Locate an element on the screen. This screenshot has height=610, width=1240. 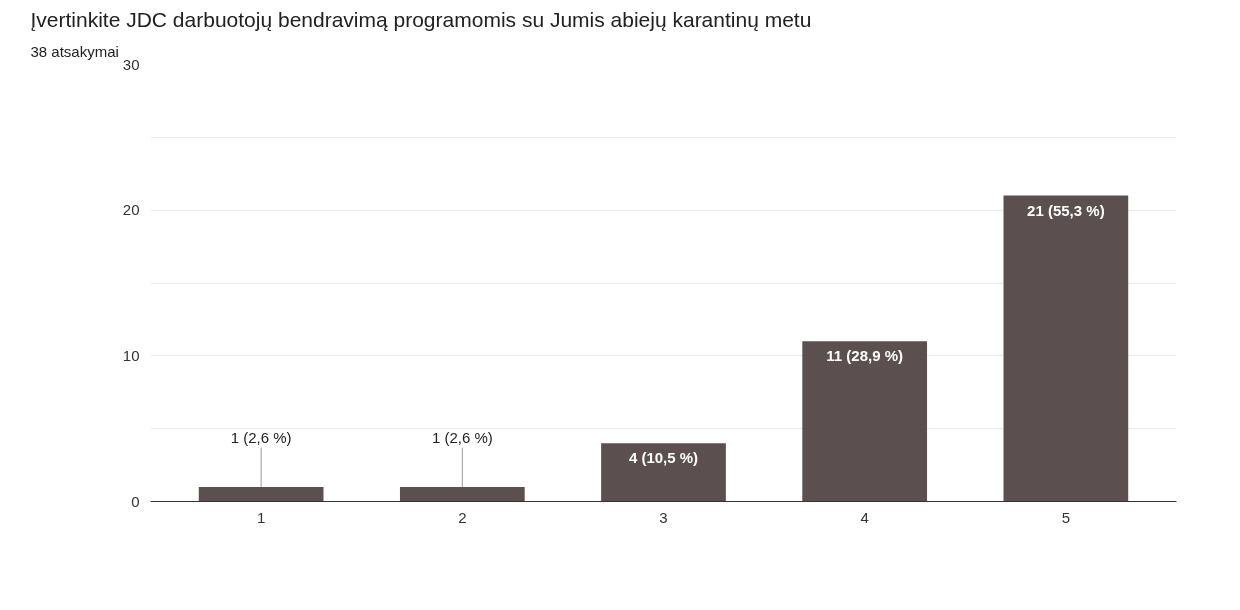
x-tick-label: 1 is located at coordinates (261, 517).